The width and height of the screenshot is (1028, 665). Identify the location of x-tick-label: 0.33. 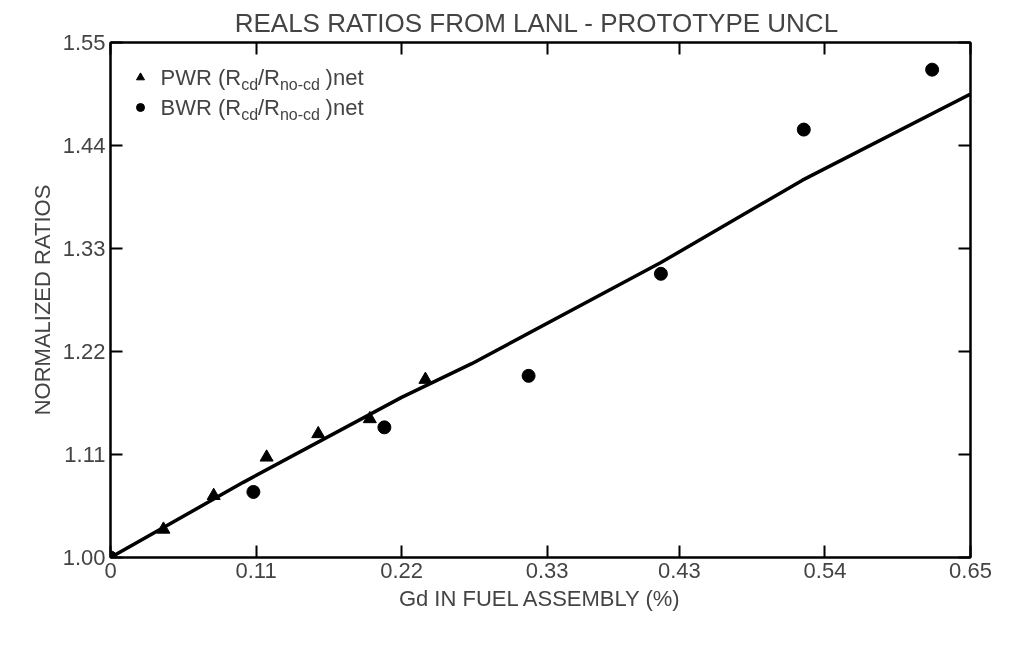
(547, 570).